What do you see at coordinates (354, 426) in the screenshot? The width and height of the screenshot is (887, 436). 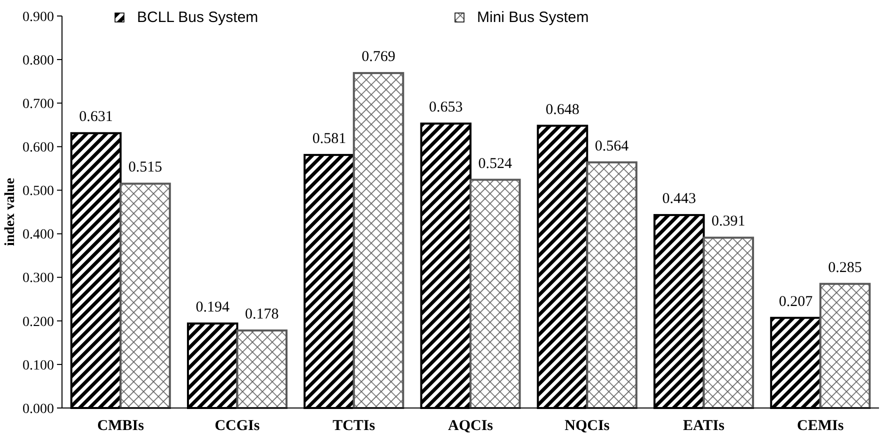 I see `x-tick-label: TCTIs` at bounding box center [354, 426].